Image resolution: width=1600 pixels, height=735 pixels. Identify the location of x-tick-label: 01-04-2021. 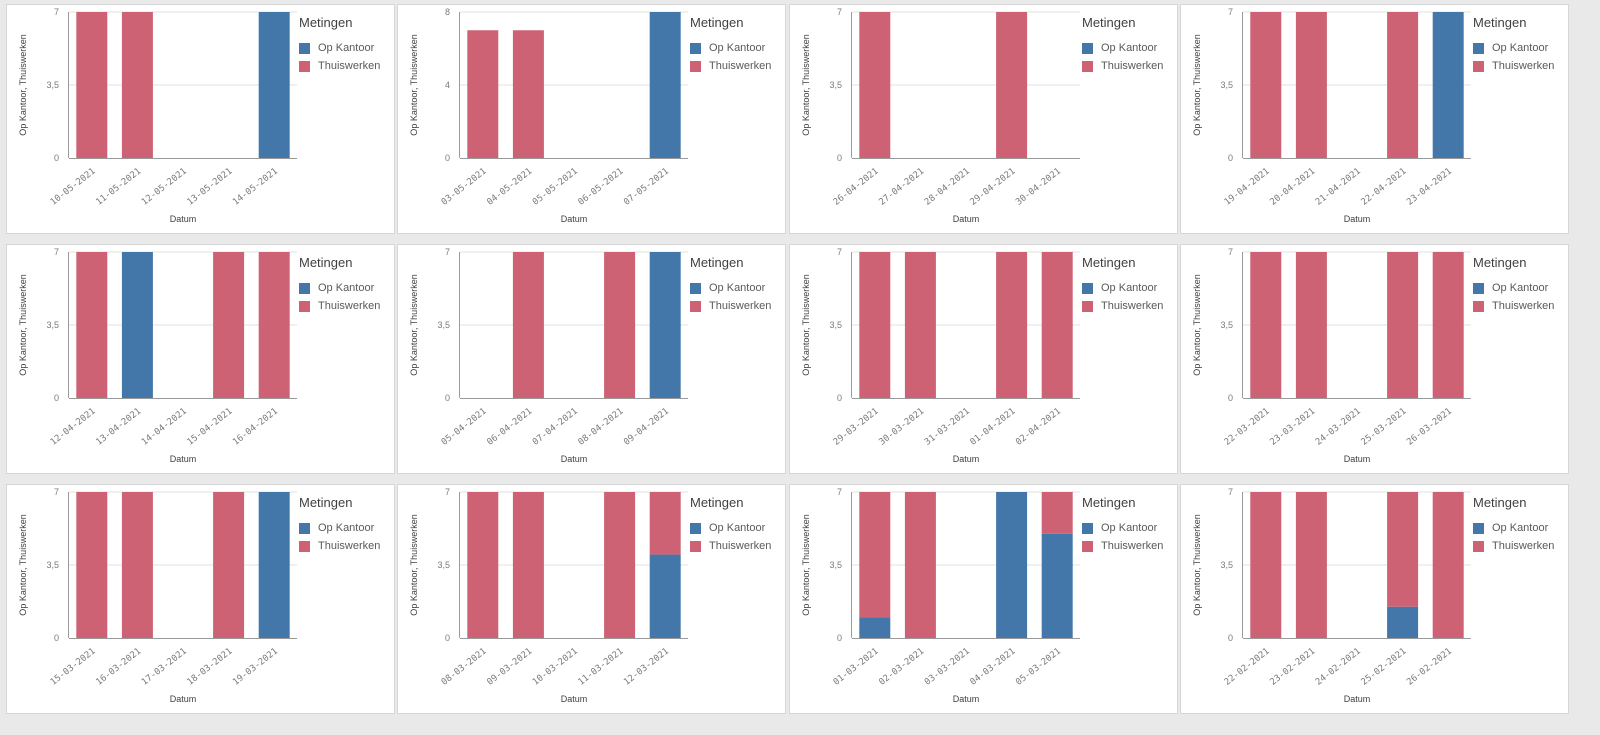
(993, 426).